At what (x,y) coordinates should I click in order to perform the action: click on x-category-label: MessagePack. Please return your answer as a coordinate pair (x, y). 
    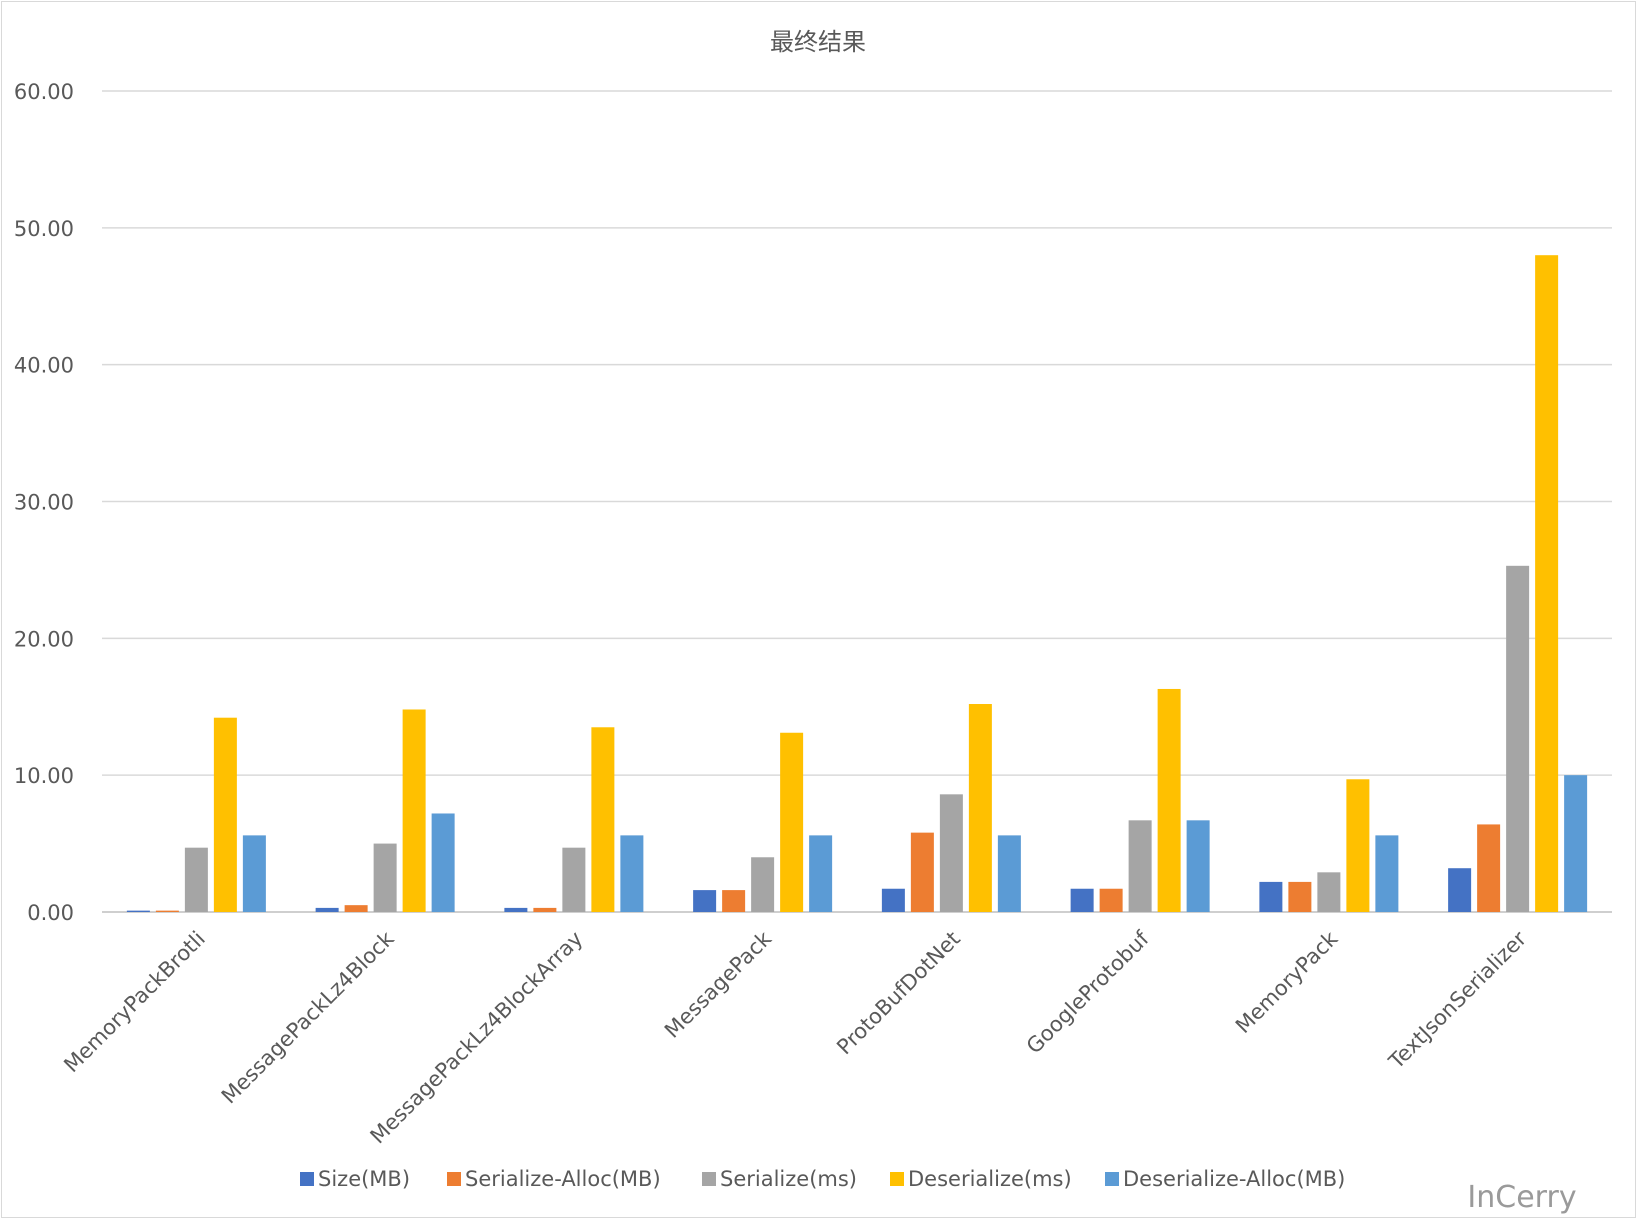
    Looking at the image, I should click on (718, 984).